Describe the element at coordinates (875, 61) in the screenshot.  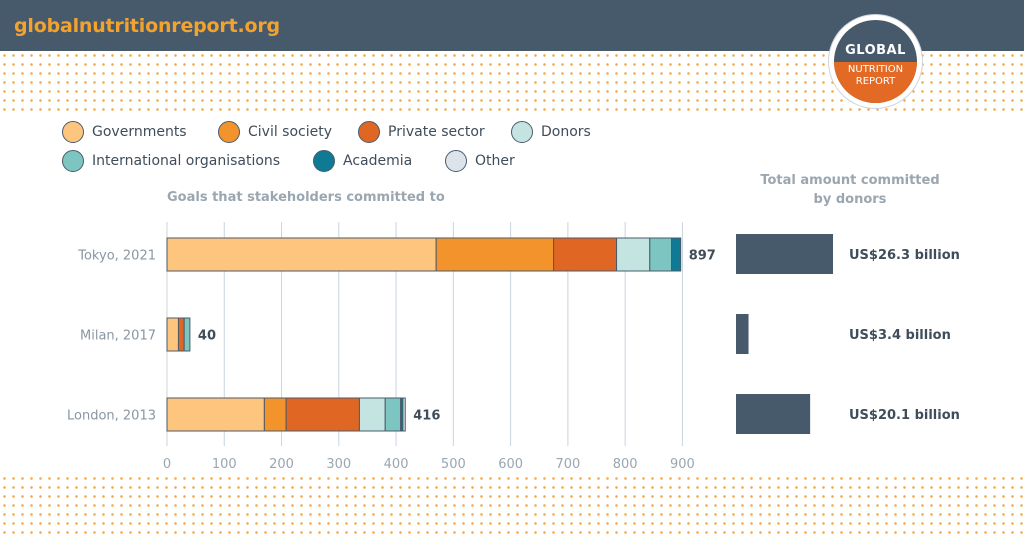
I see `gnr-logo: GLOBAL NUTRITION REPORT` at that location.